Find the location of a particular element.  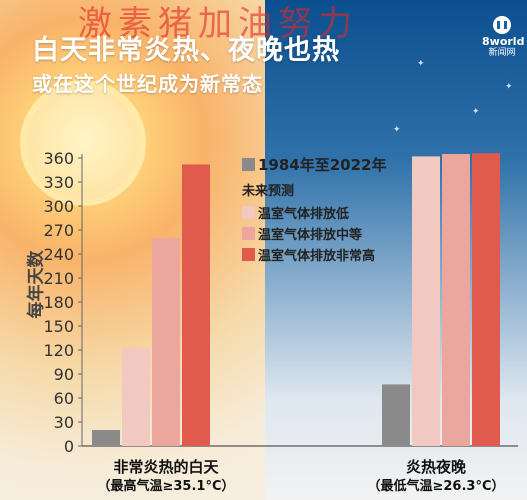

legend-item: 温室气体排放非常高 is located at coordinates (314, 254).